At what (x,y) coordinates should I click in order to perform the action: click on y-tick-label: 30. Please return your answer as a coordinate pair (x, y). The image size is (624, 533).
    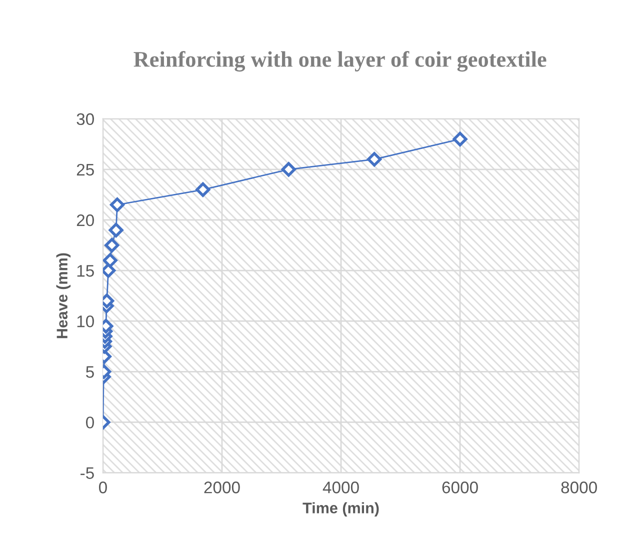
    Looking at the image, I should click on (85, 119).